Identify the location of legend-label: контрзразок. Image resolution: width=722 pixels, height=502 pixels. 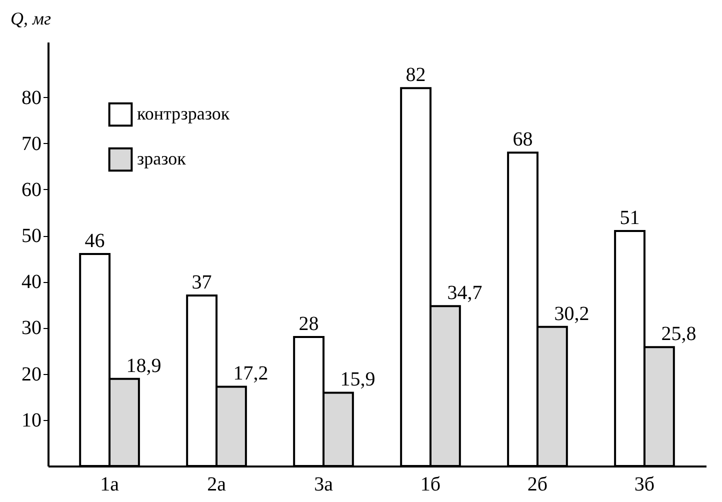
(183, 114).